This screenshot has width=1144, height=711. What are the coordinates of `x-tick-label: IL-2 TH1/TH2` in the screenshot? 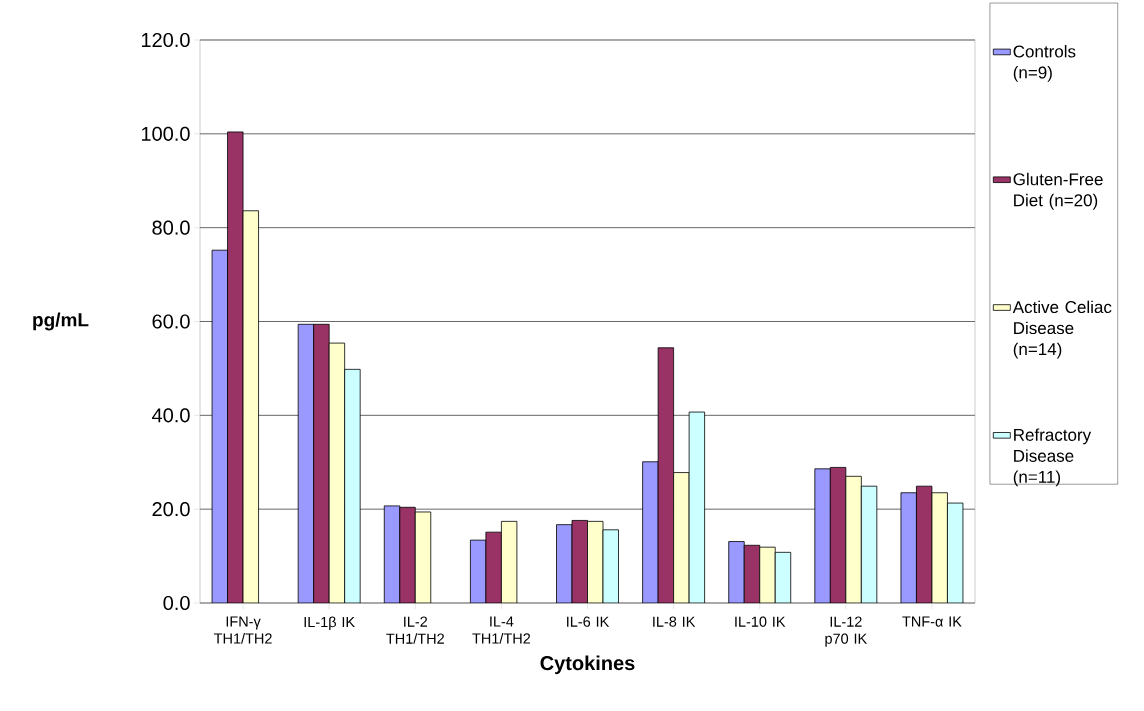 It's located at (415, 630).